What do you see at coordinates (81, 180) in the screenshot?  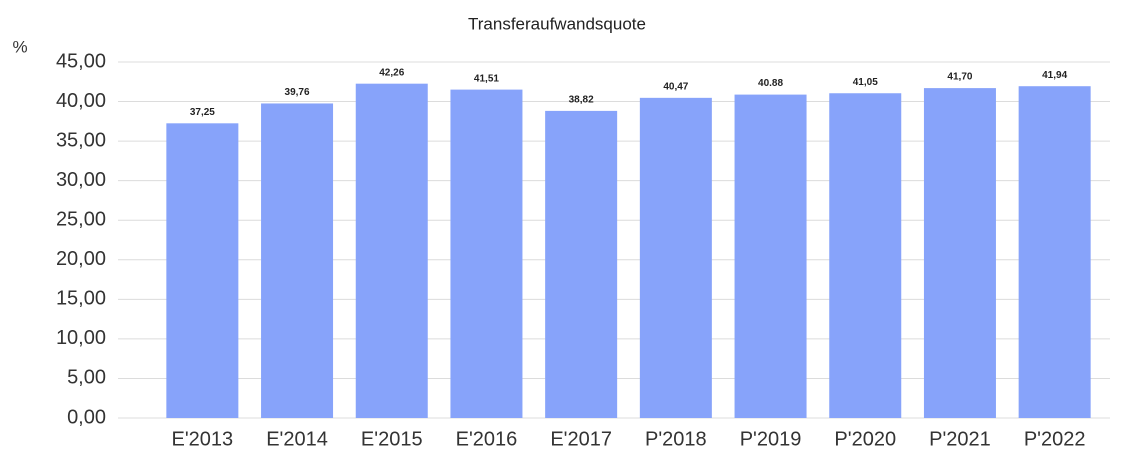 I see `y-tick-label: 30,00` at bounding box center [81, 180].